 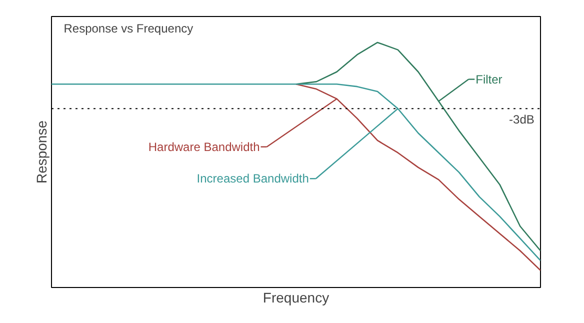 What do you see at coordinates (521, 119) in the screenshot?
I see `ref-line-label: -3dB` at bounding box center [521, 119].